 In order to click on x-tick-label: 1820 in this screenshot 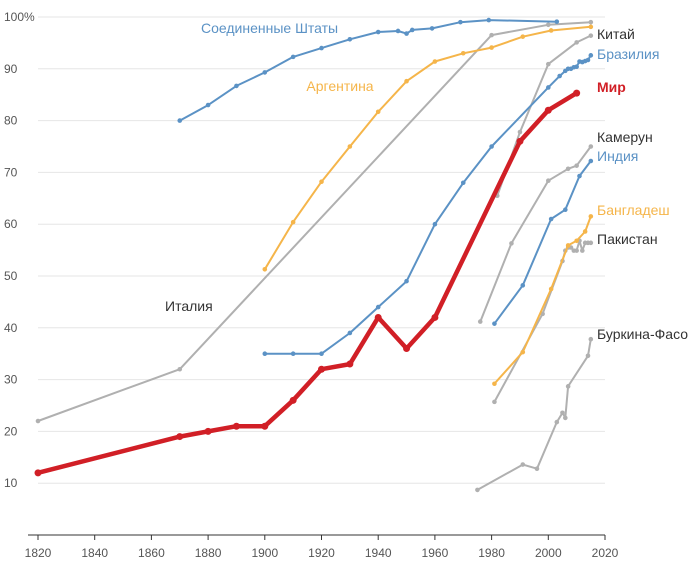, I will do `click(38, 553)`.